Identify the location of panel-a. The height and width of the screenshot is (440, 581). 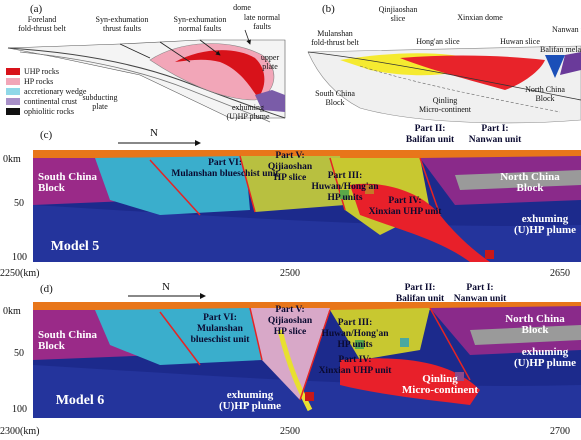
(146, 76).